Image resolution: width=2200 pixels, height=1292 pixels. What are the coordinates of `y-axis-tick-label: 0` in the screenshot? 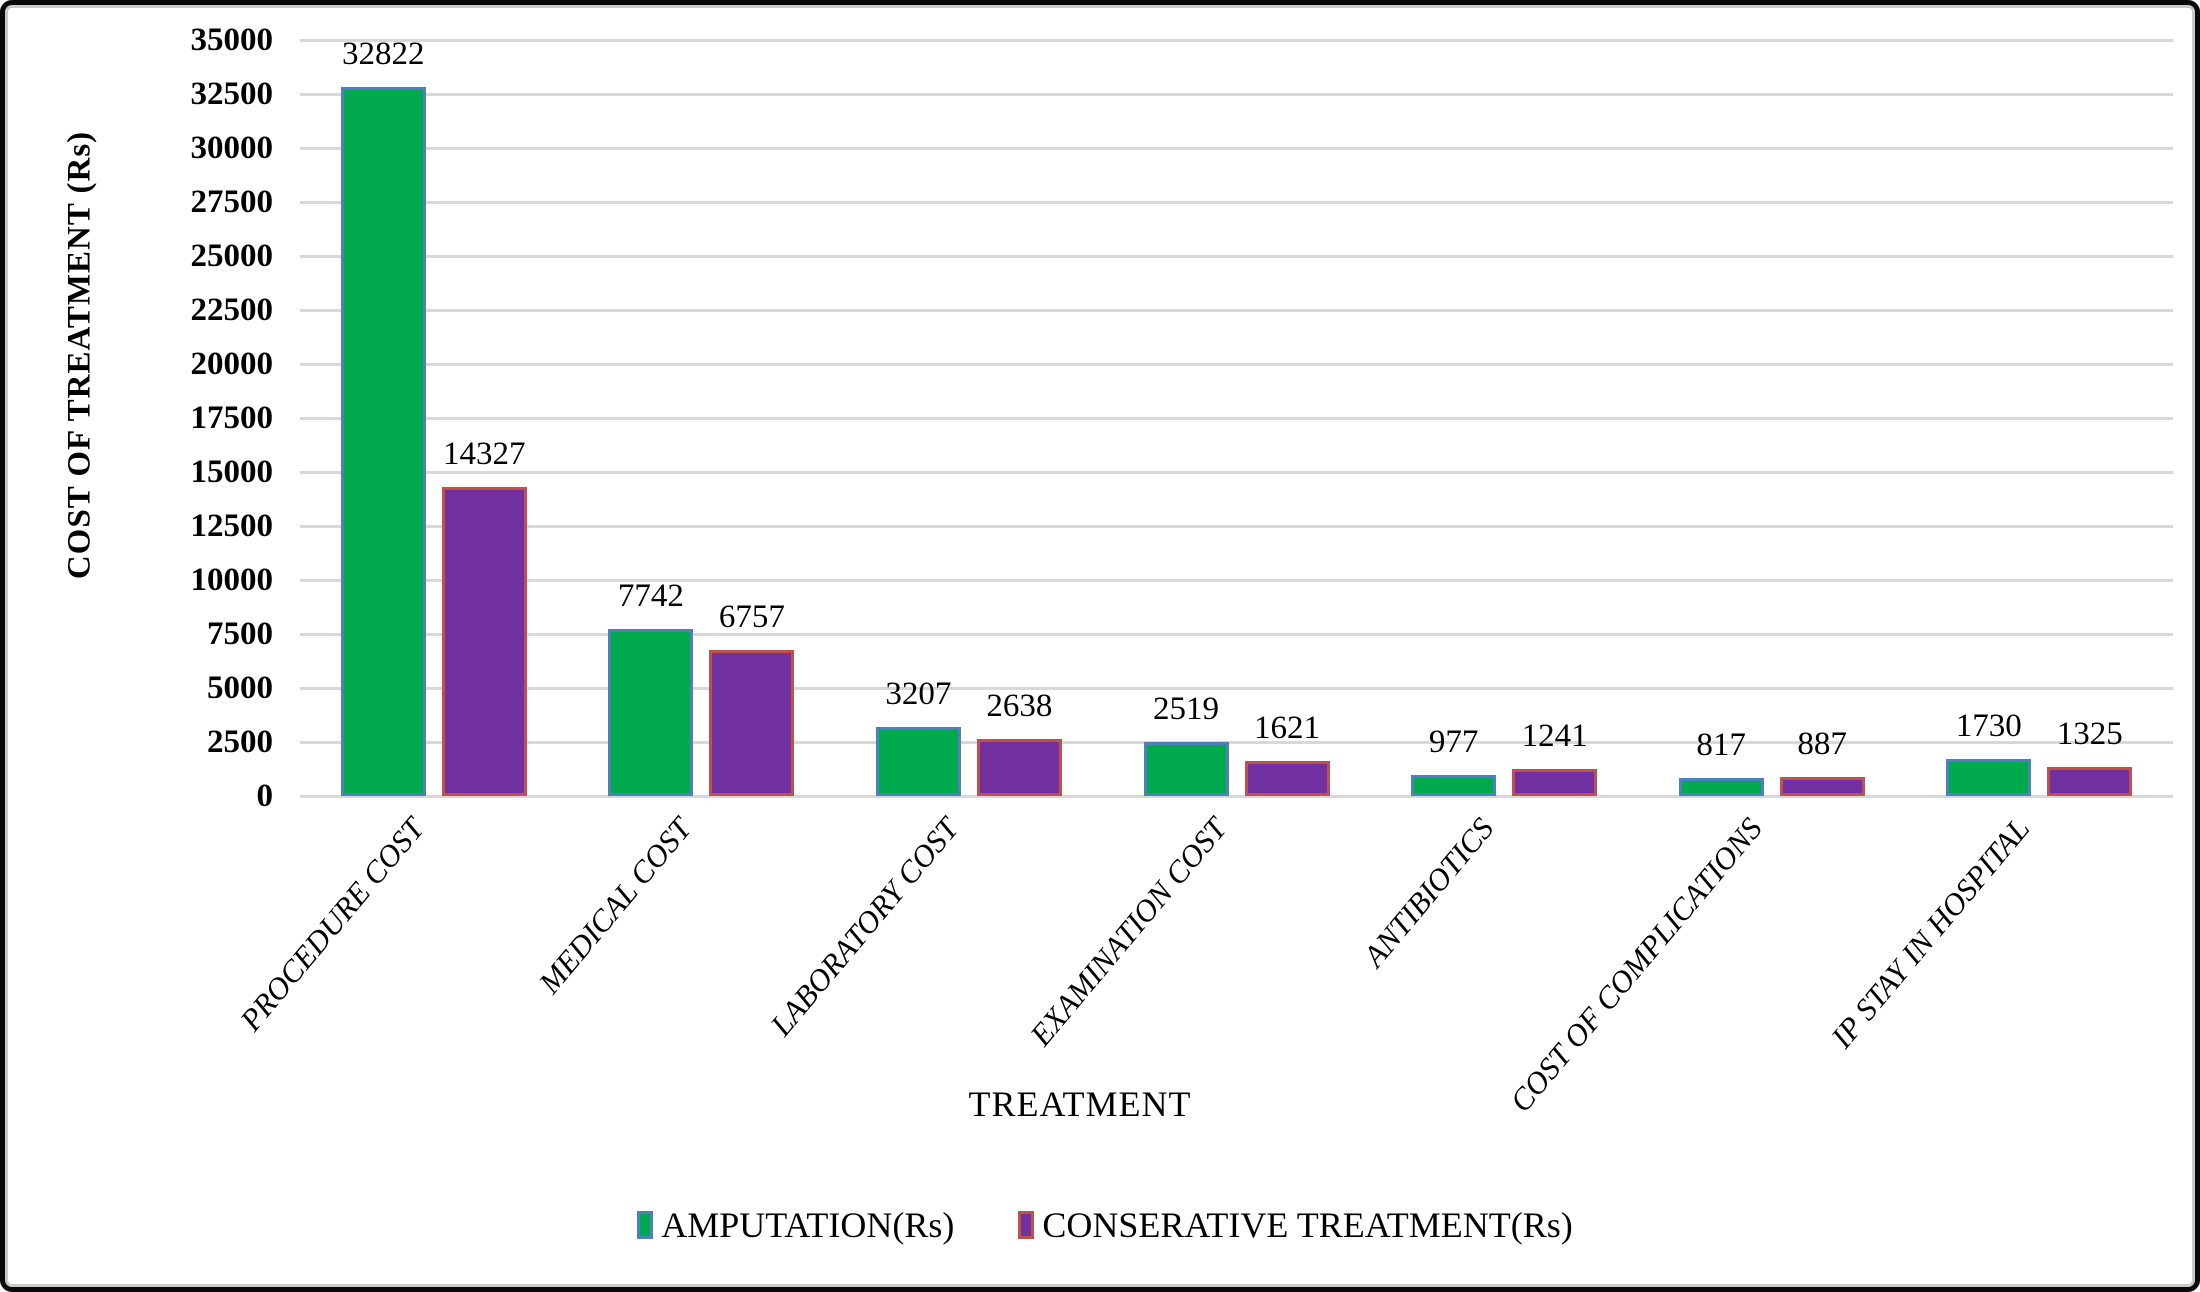 It's located at (265, 796).